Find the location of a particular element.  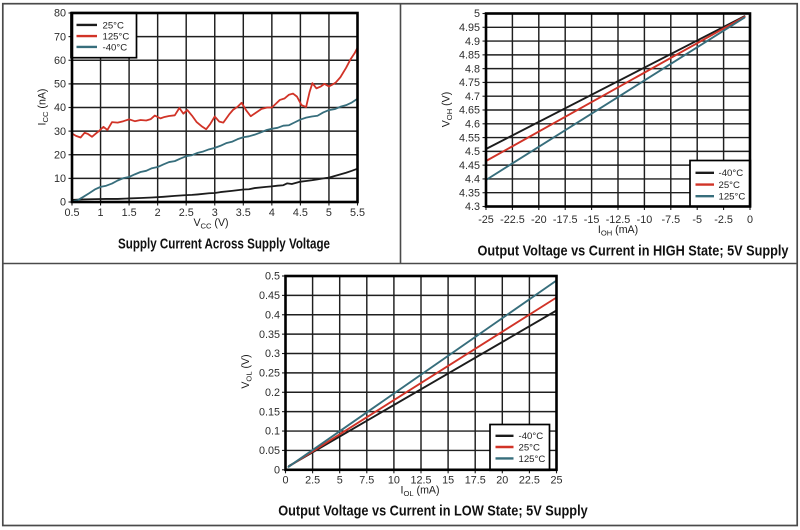

svg-text: 0.45 is located at coordinates (269, 296).